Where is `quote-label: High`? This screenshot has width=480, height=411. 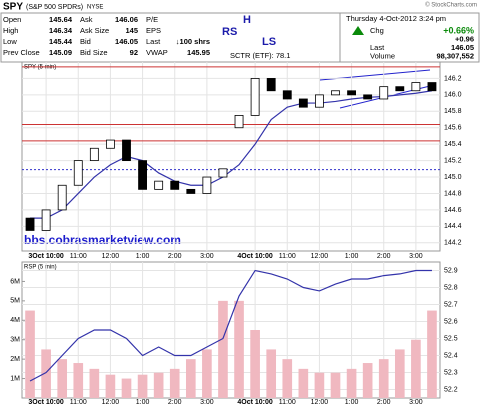 quote-label: High is located at coordinates (10, 30).